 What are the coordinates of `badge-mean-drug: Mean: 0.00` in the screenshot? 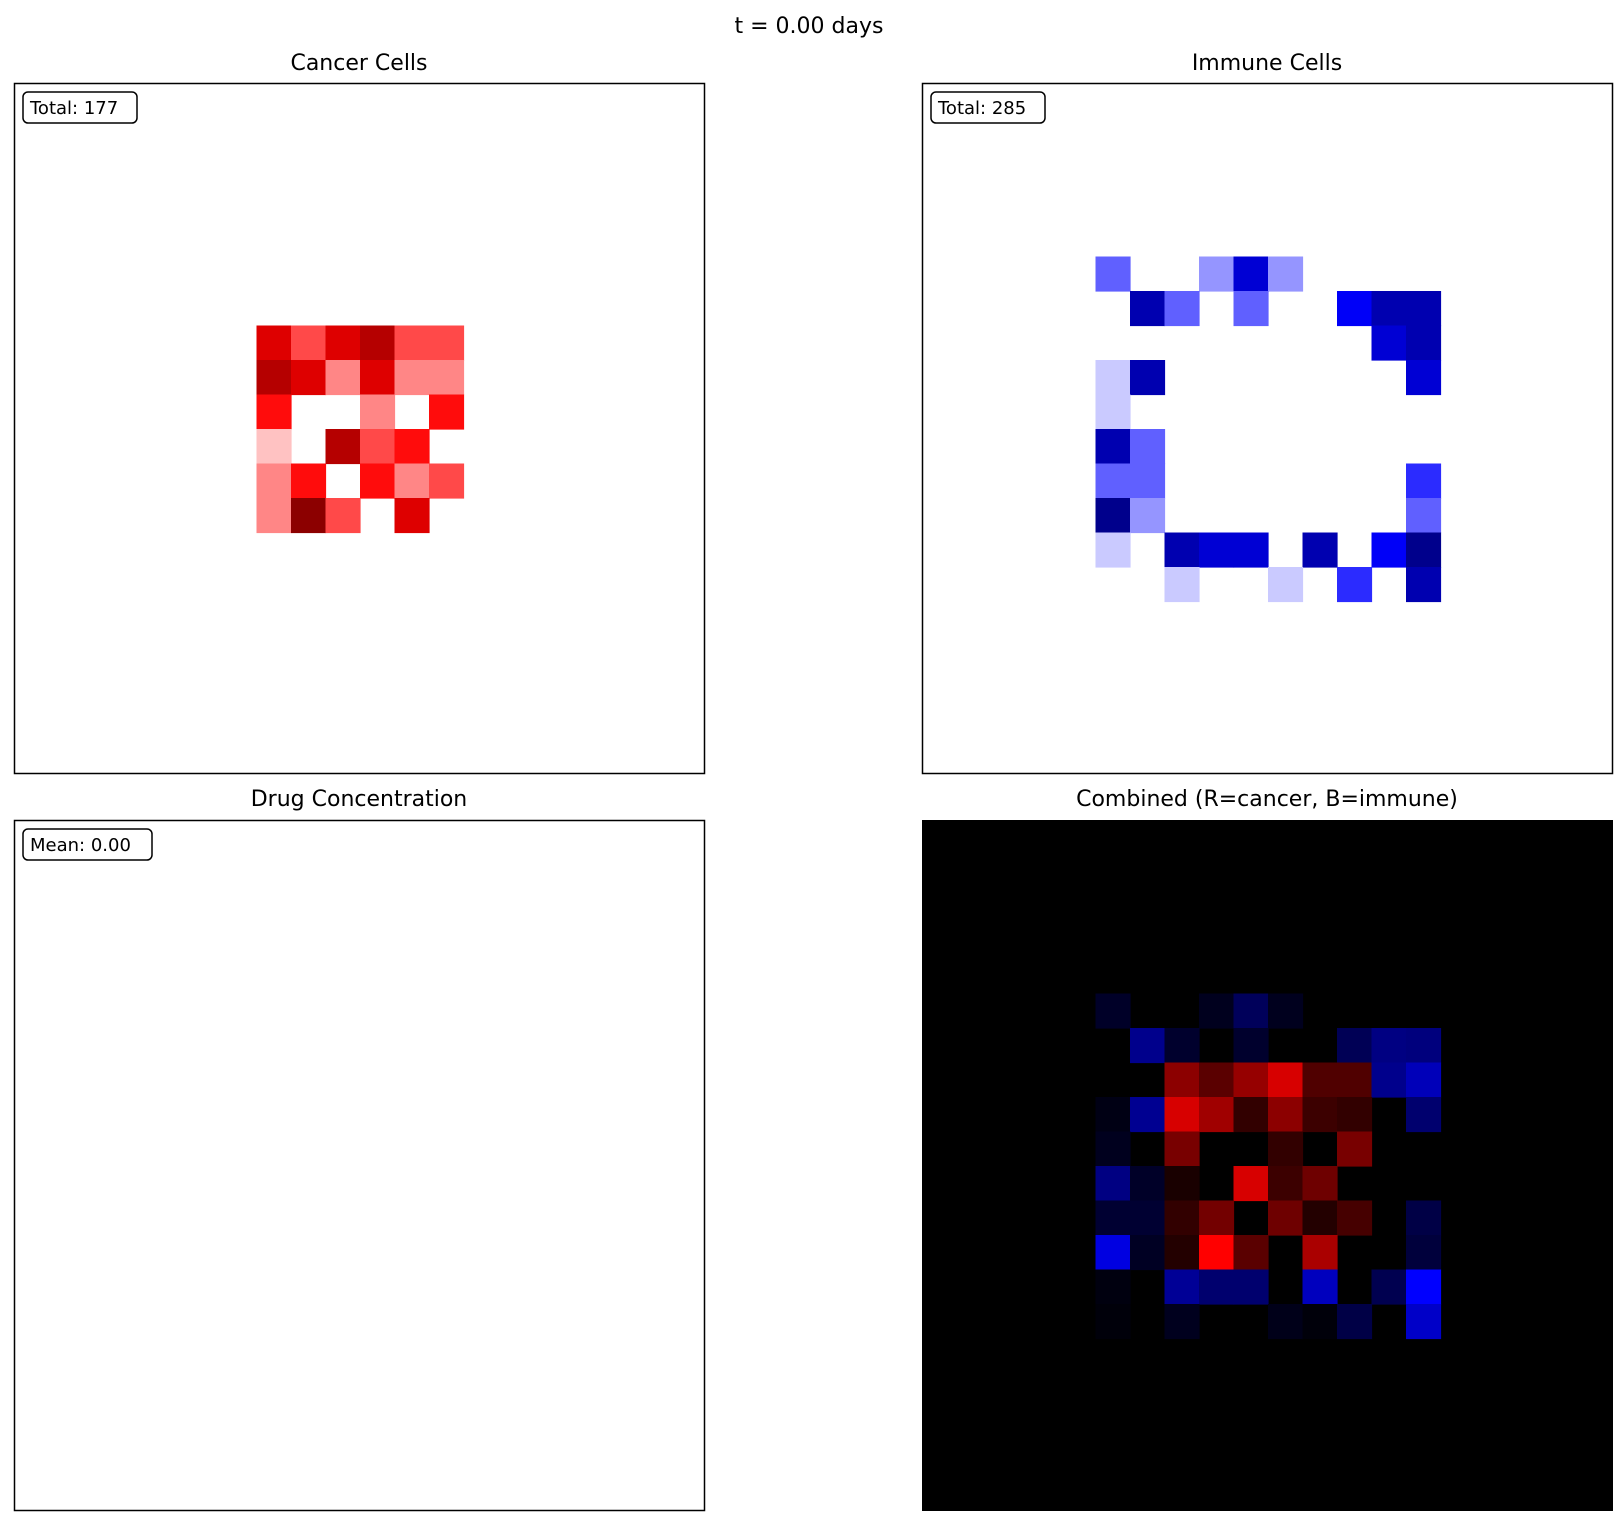 It's located at (80, 845).